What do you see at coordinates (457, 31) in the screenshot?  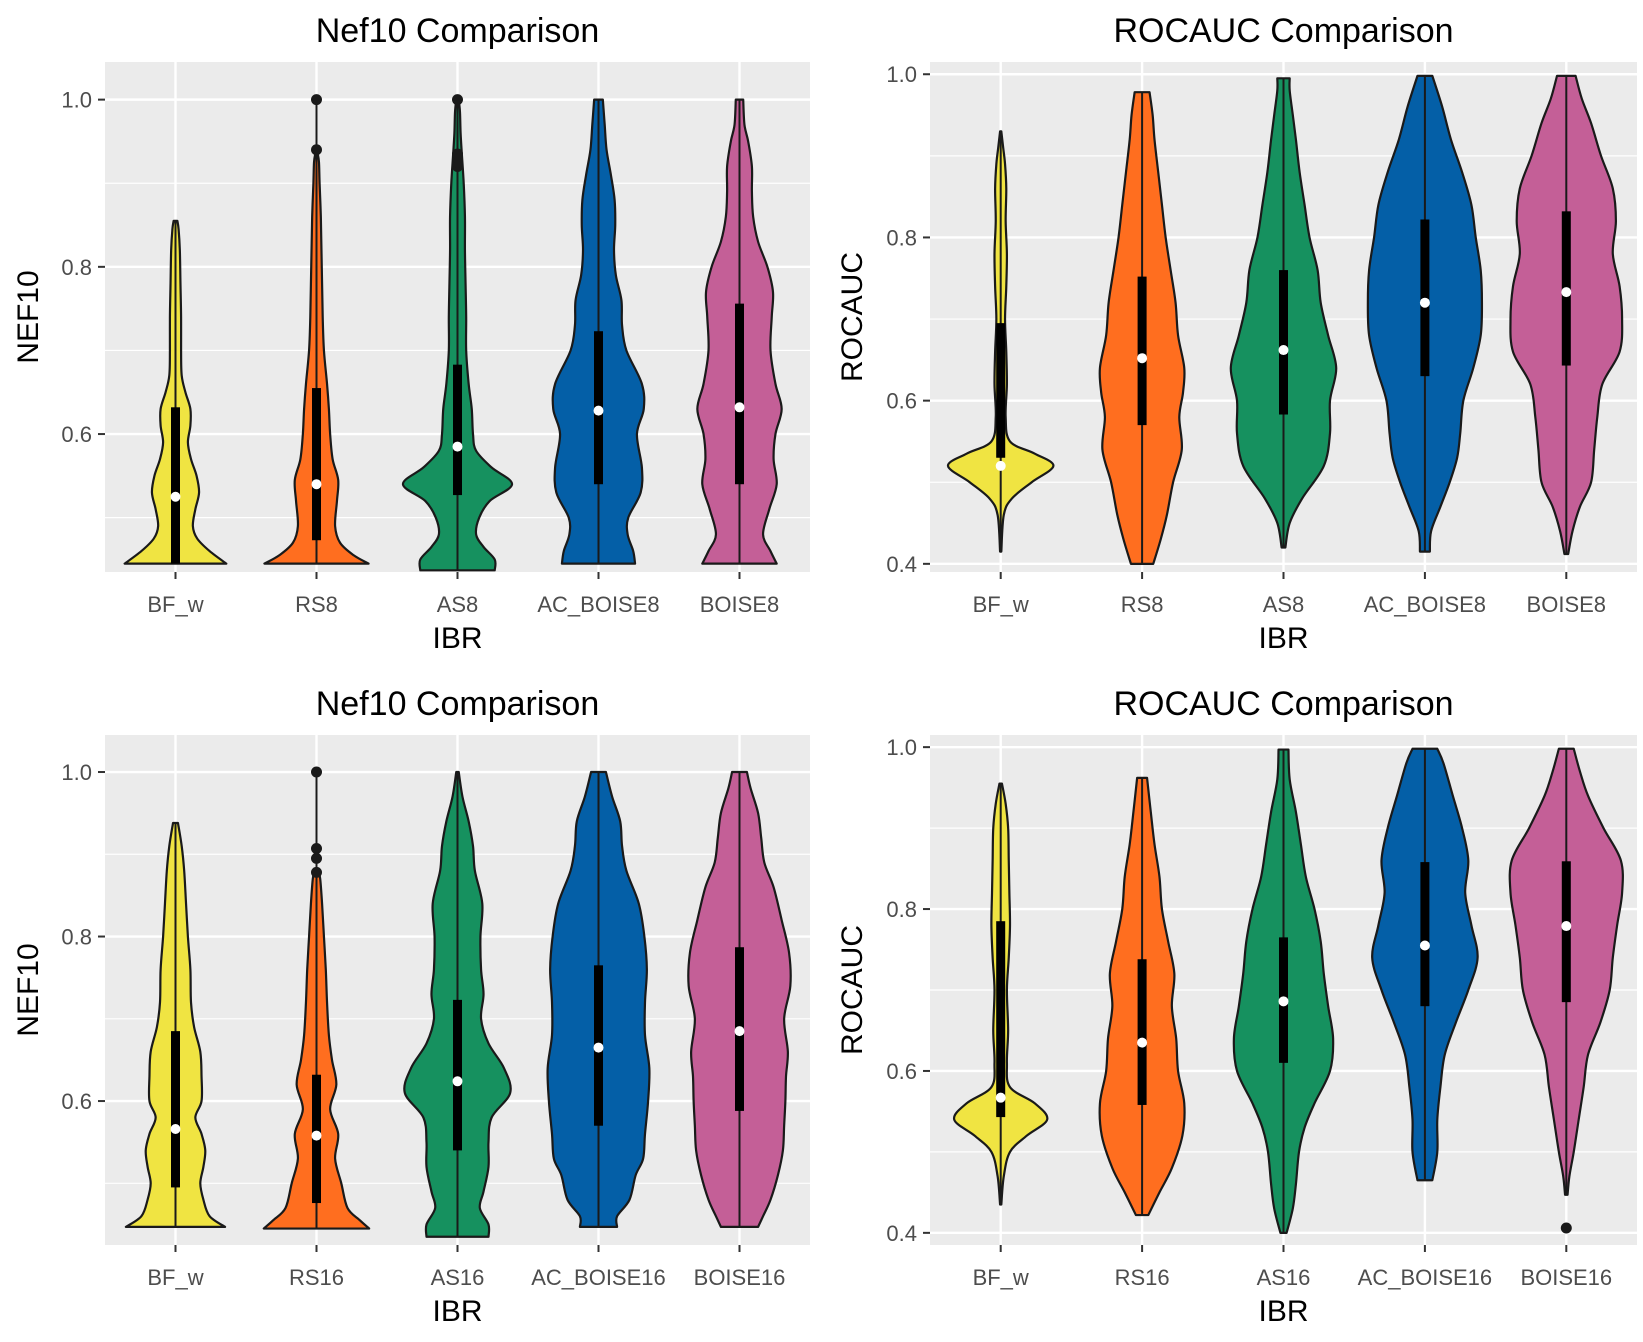 I see `panel-title: Nef10 Comparison` at bounding box center [457, 31].